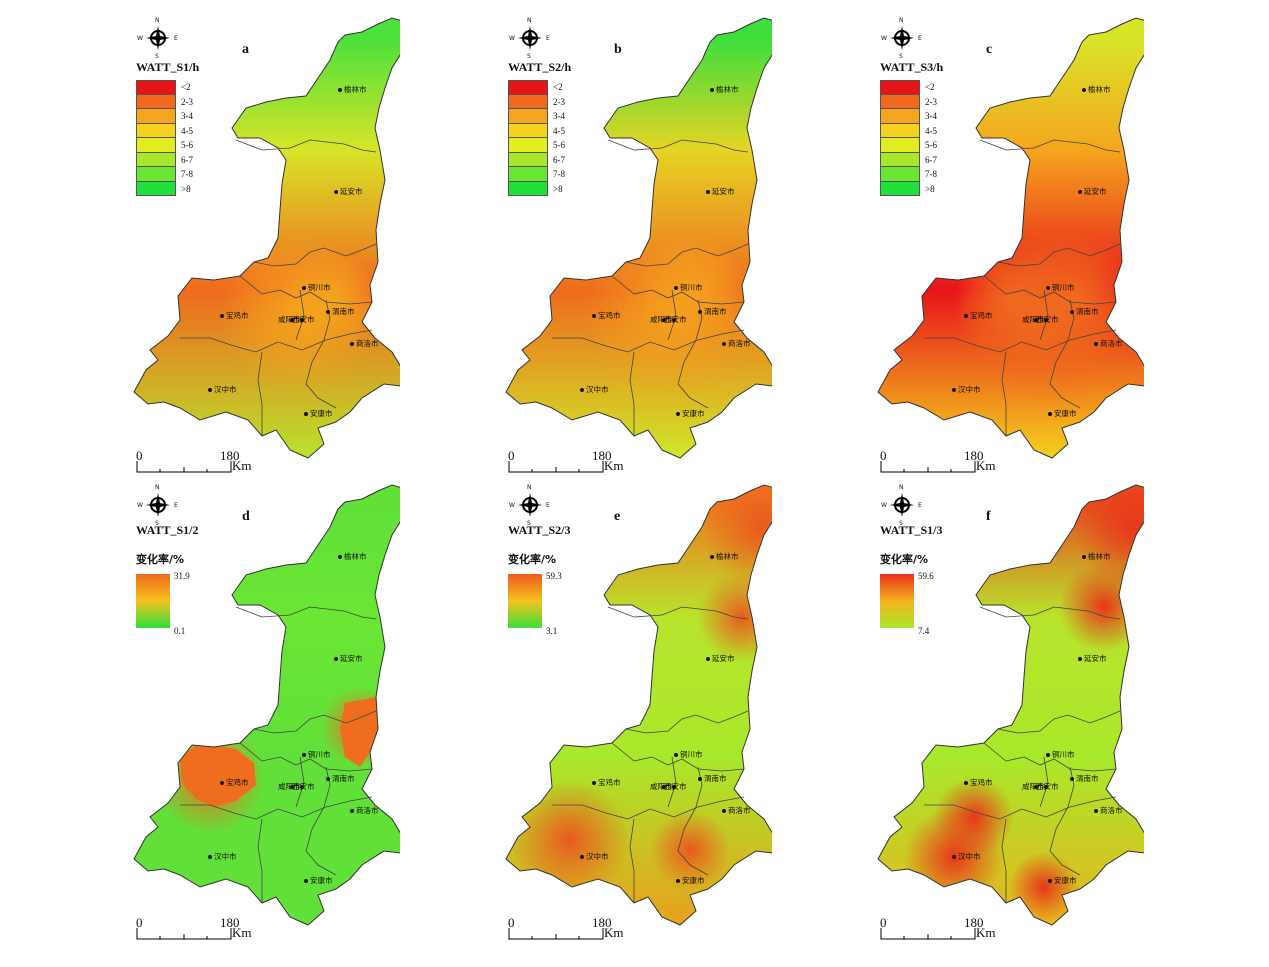 This screenshot has width=1269, height=967. I want to click on legend-item: >8, so click(908, 188).